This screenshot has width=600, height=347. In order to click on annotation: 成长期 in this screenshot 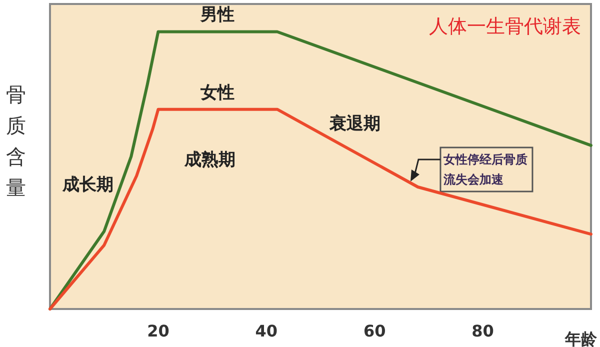, I will do `click(88, 185)`.